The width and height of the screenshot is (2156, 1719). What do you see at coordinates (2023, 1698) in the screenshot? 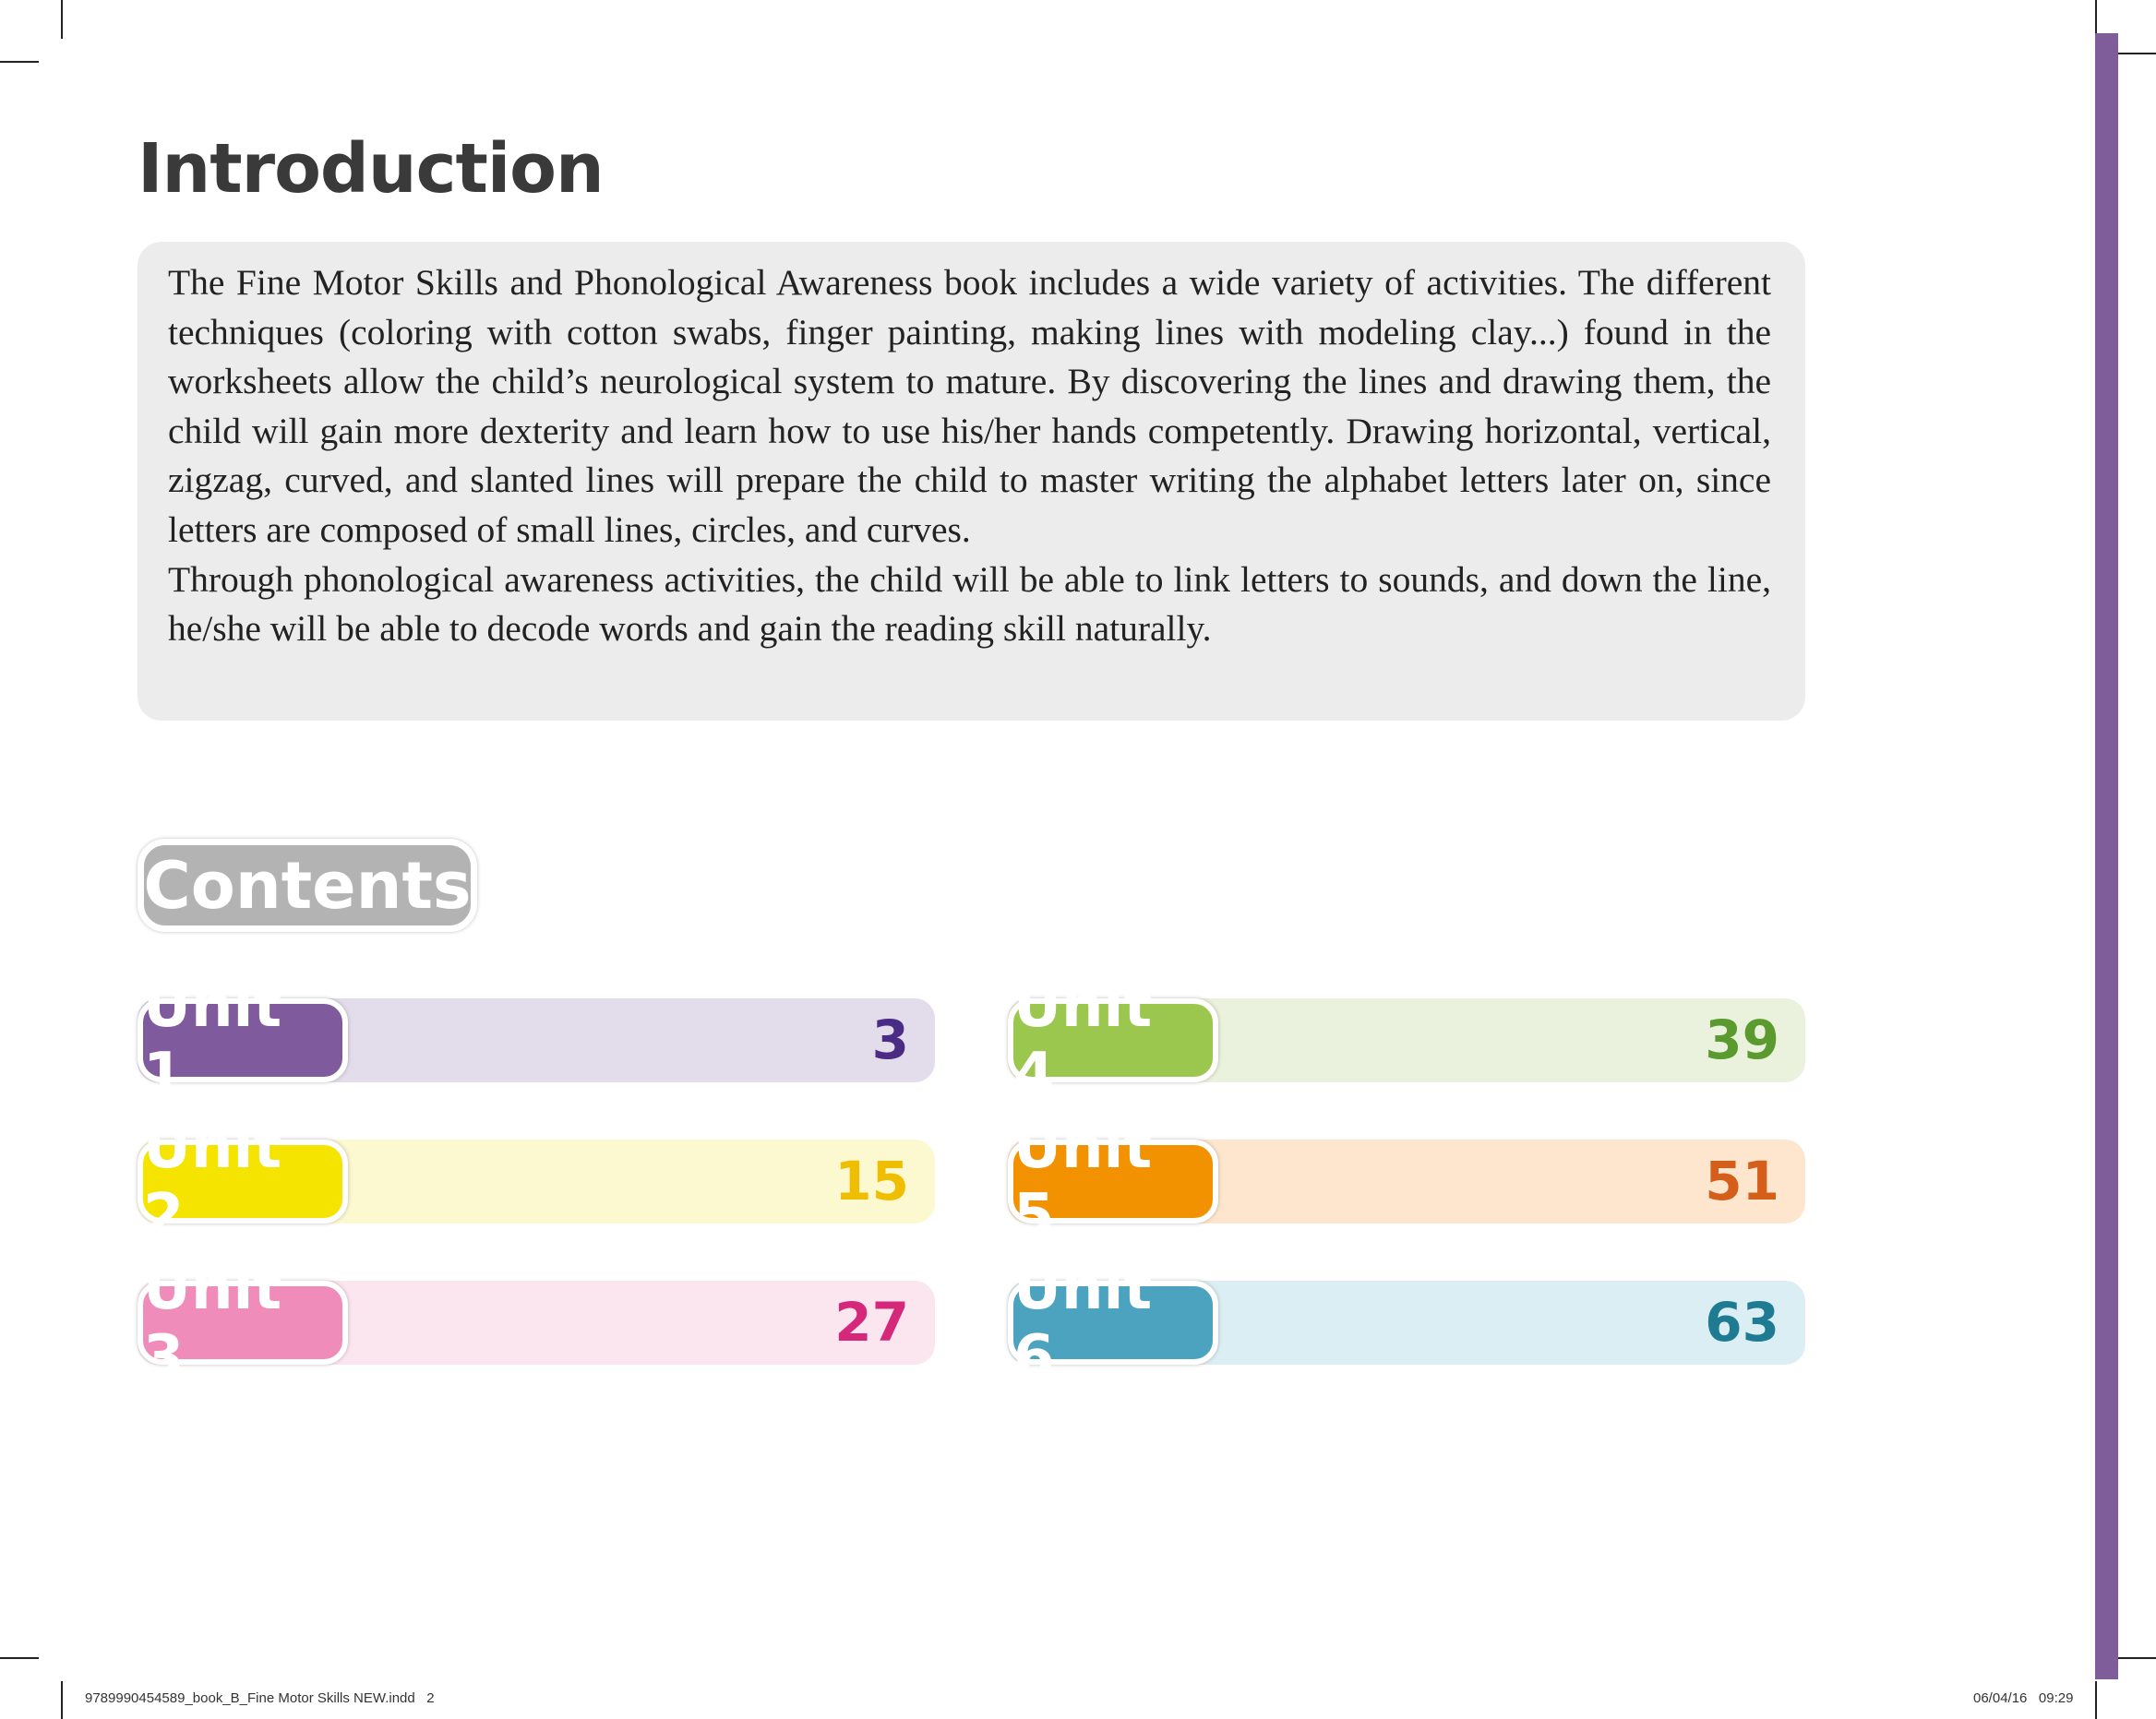
I see `footer-datetime: 06/04/16 09:29` at bounding box center [2023, 1698].